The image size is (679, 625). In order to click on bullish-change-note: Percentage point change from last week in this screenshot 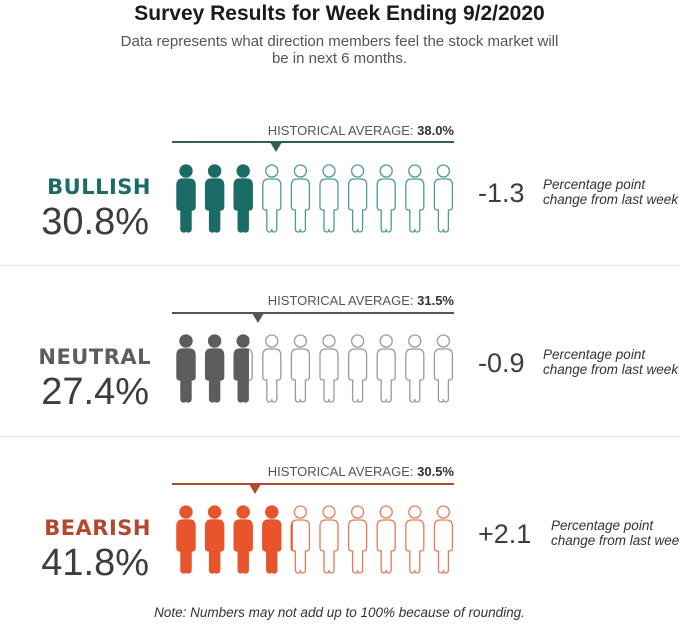, I will do `click(611, 192)`.